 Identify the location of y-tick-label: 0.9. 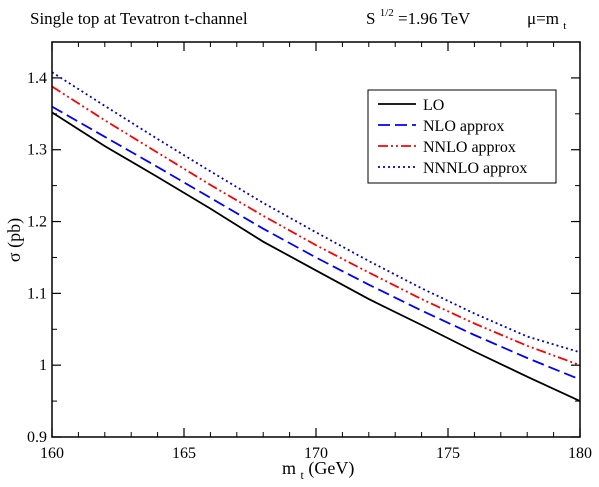
(37, 437).